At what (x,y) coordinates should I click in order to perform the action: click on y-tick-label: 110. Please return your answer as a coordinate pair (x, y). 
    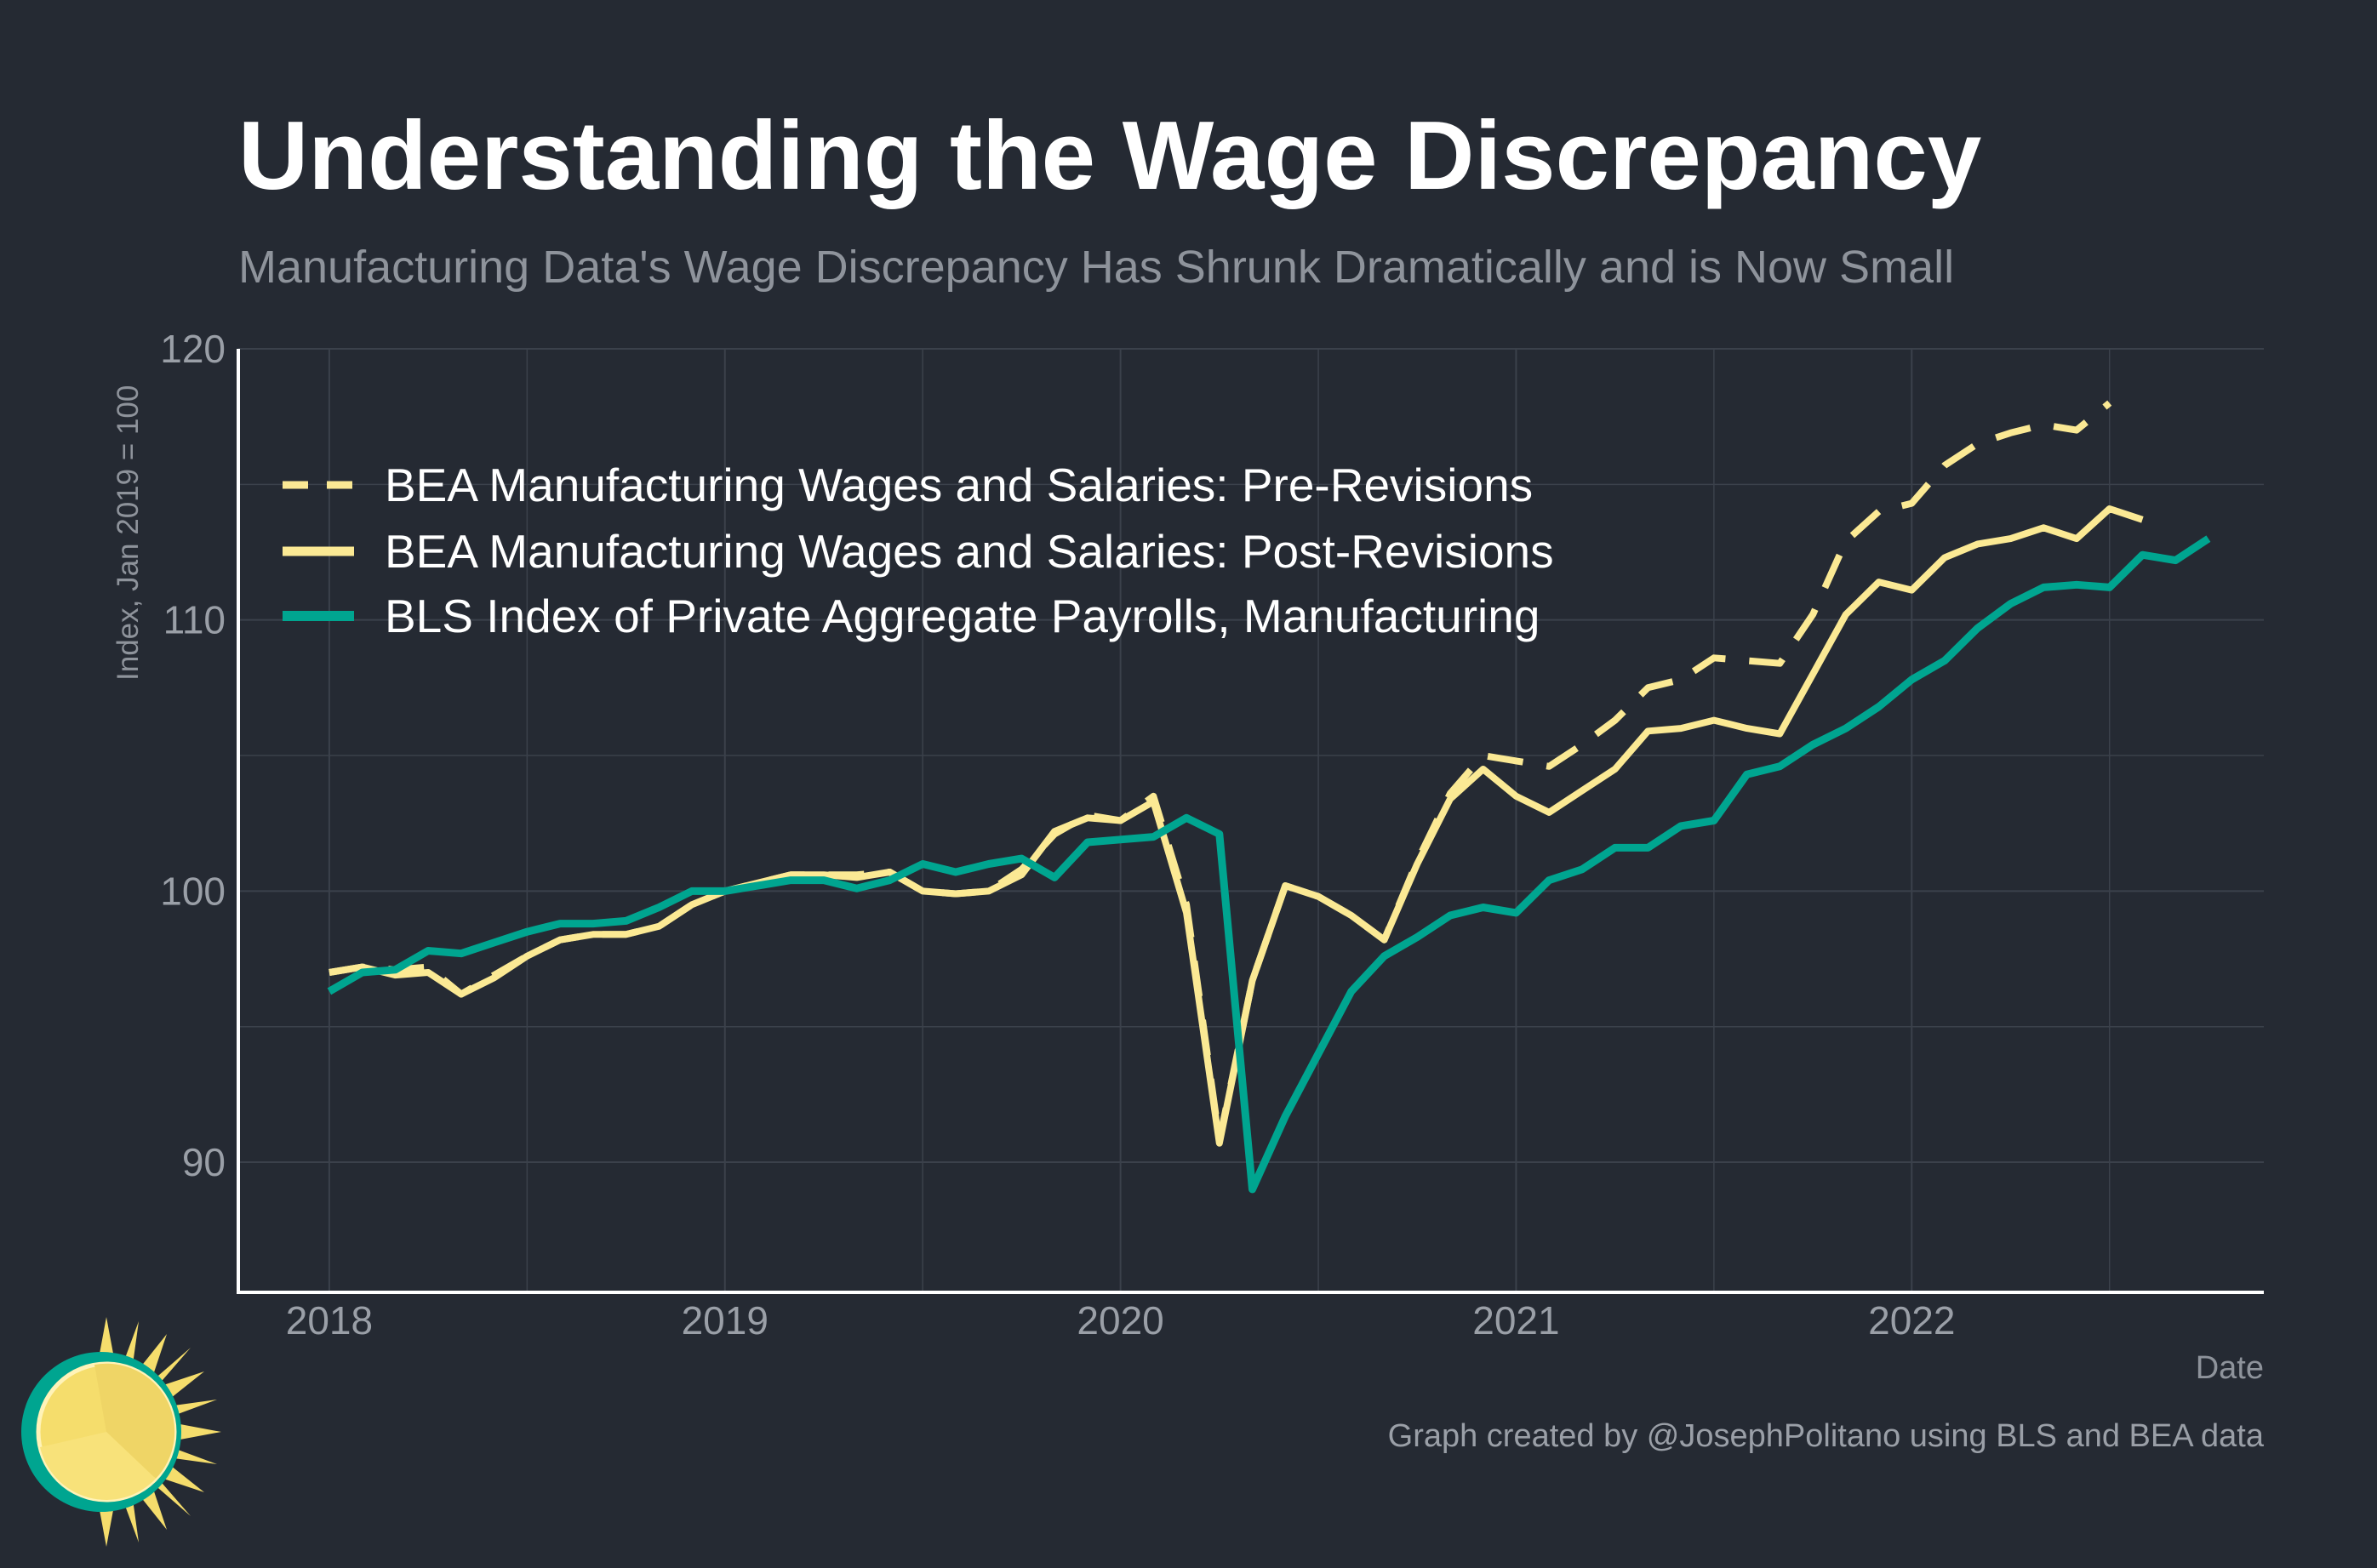
    Looking at the image, I should click on (194, 620).